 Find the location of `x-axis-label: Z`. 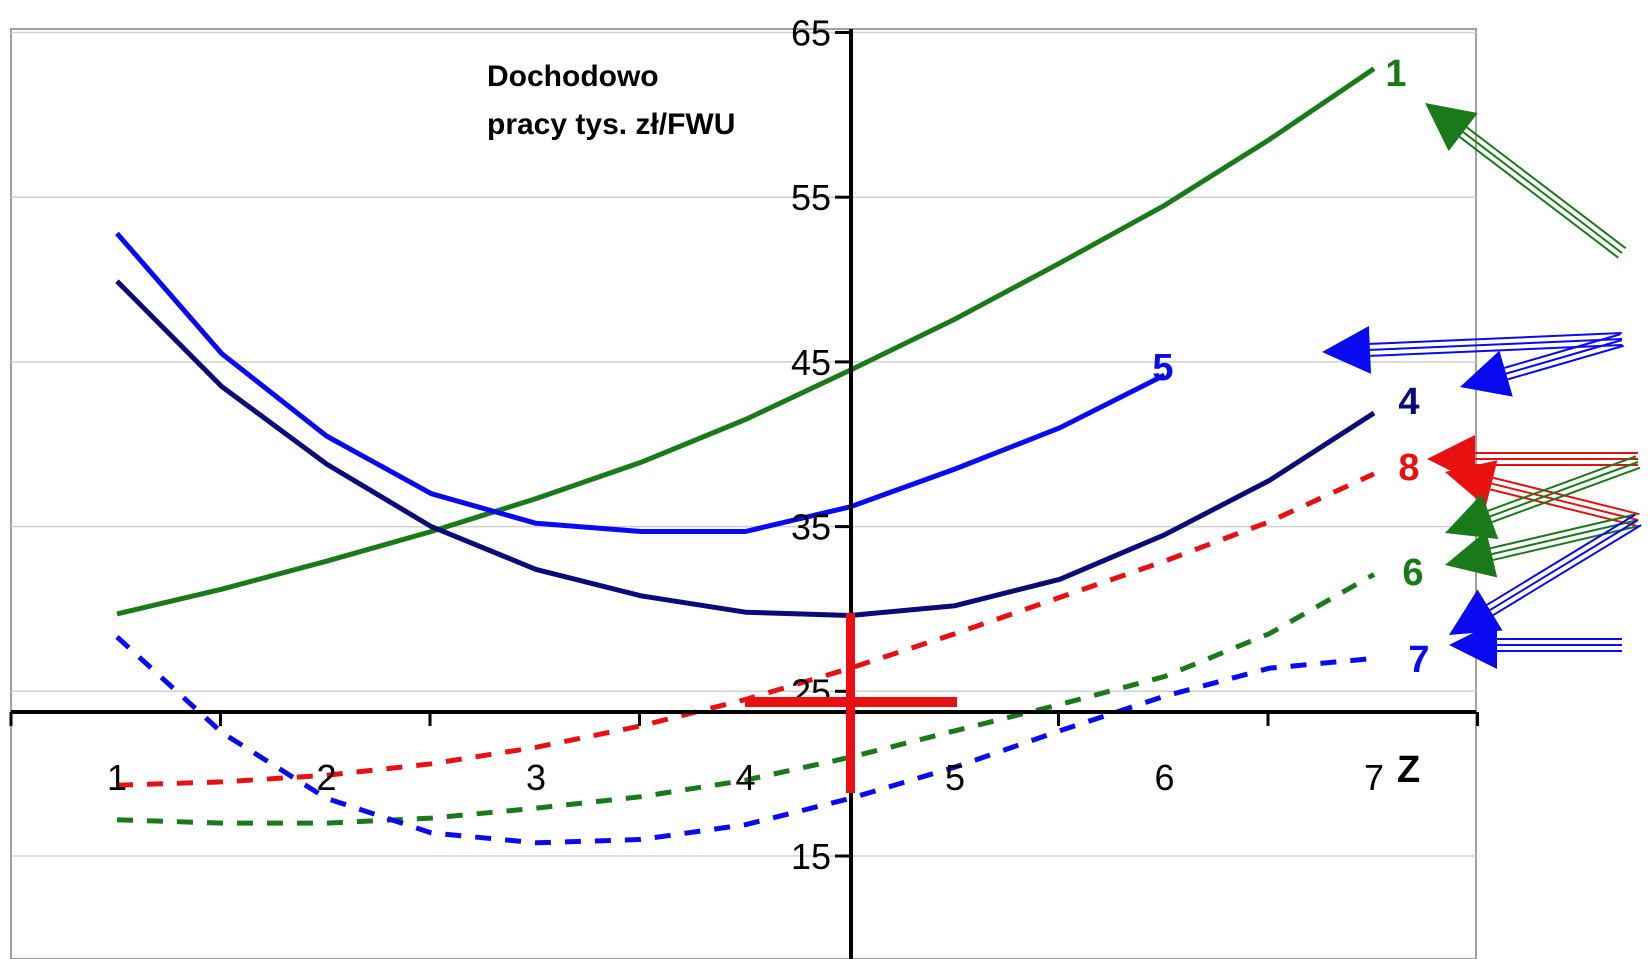

x-axis-label: Z is located at coordinates (1408, 770).